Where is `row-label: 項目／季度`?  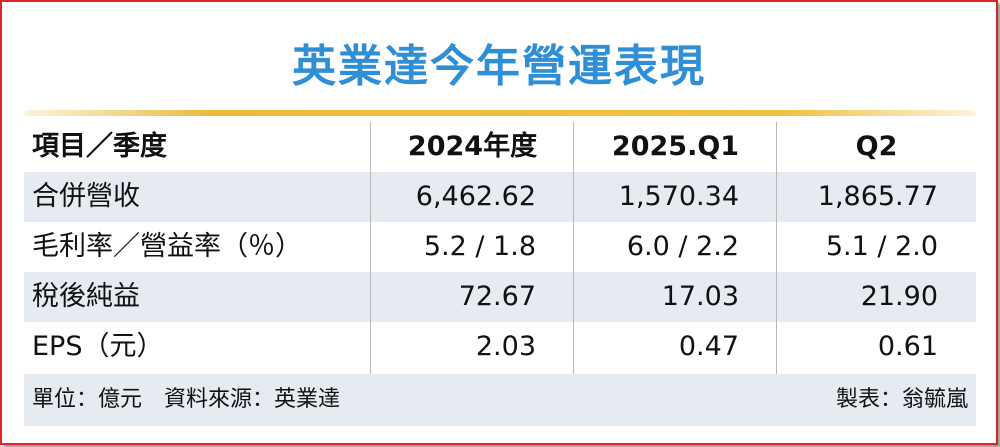
row-label: 項目／季度 is located at coordinates (99, 146).